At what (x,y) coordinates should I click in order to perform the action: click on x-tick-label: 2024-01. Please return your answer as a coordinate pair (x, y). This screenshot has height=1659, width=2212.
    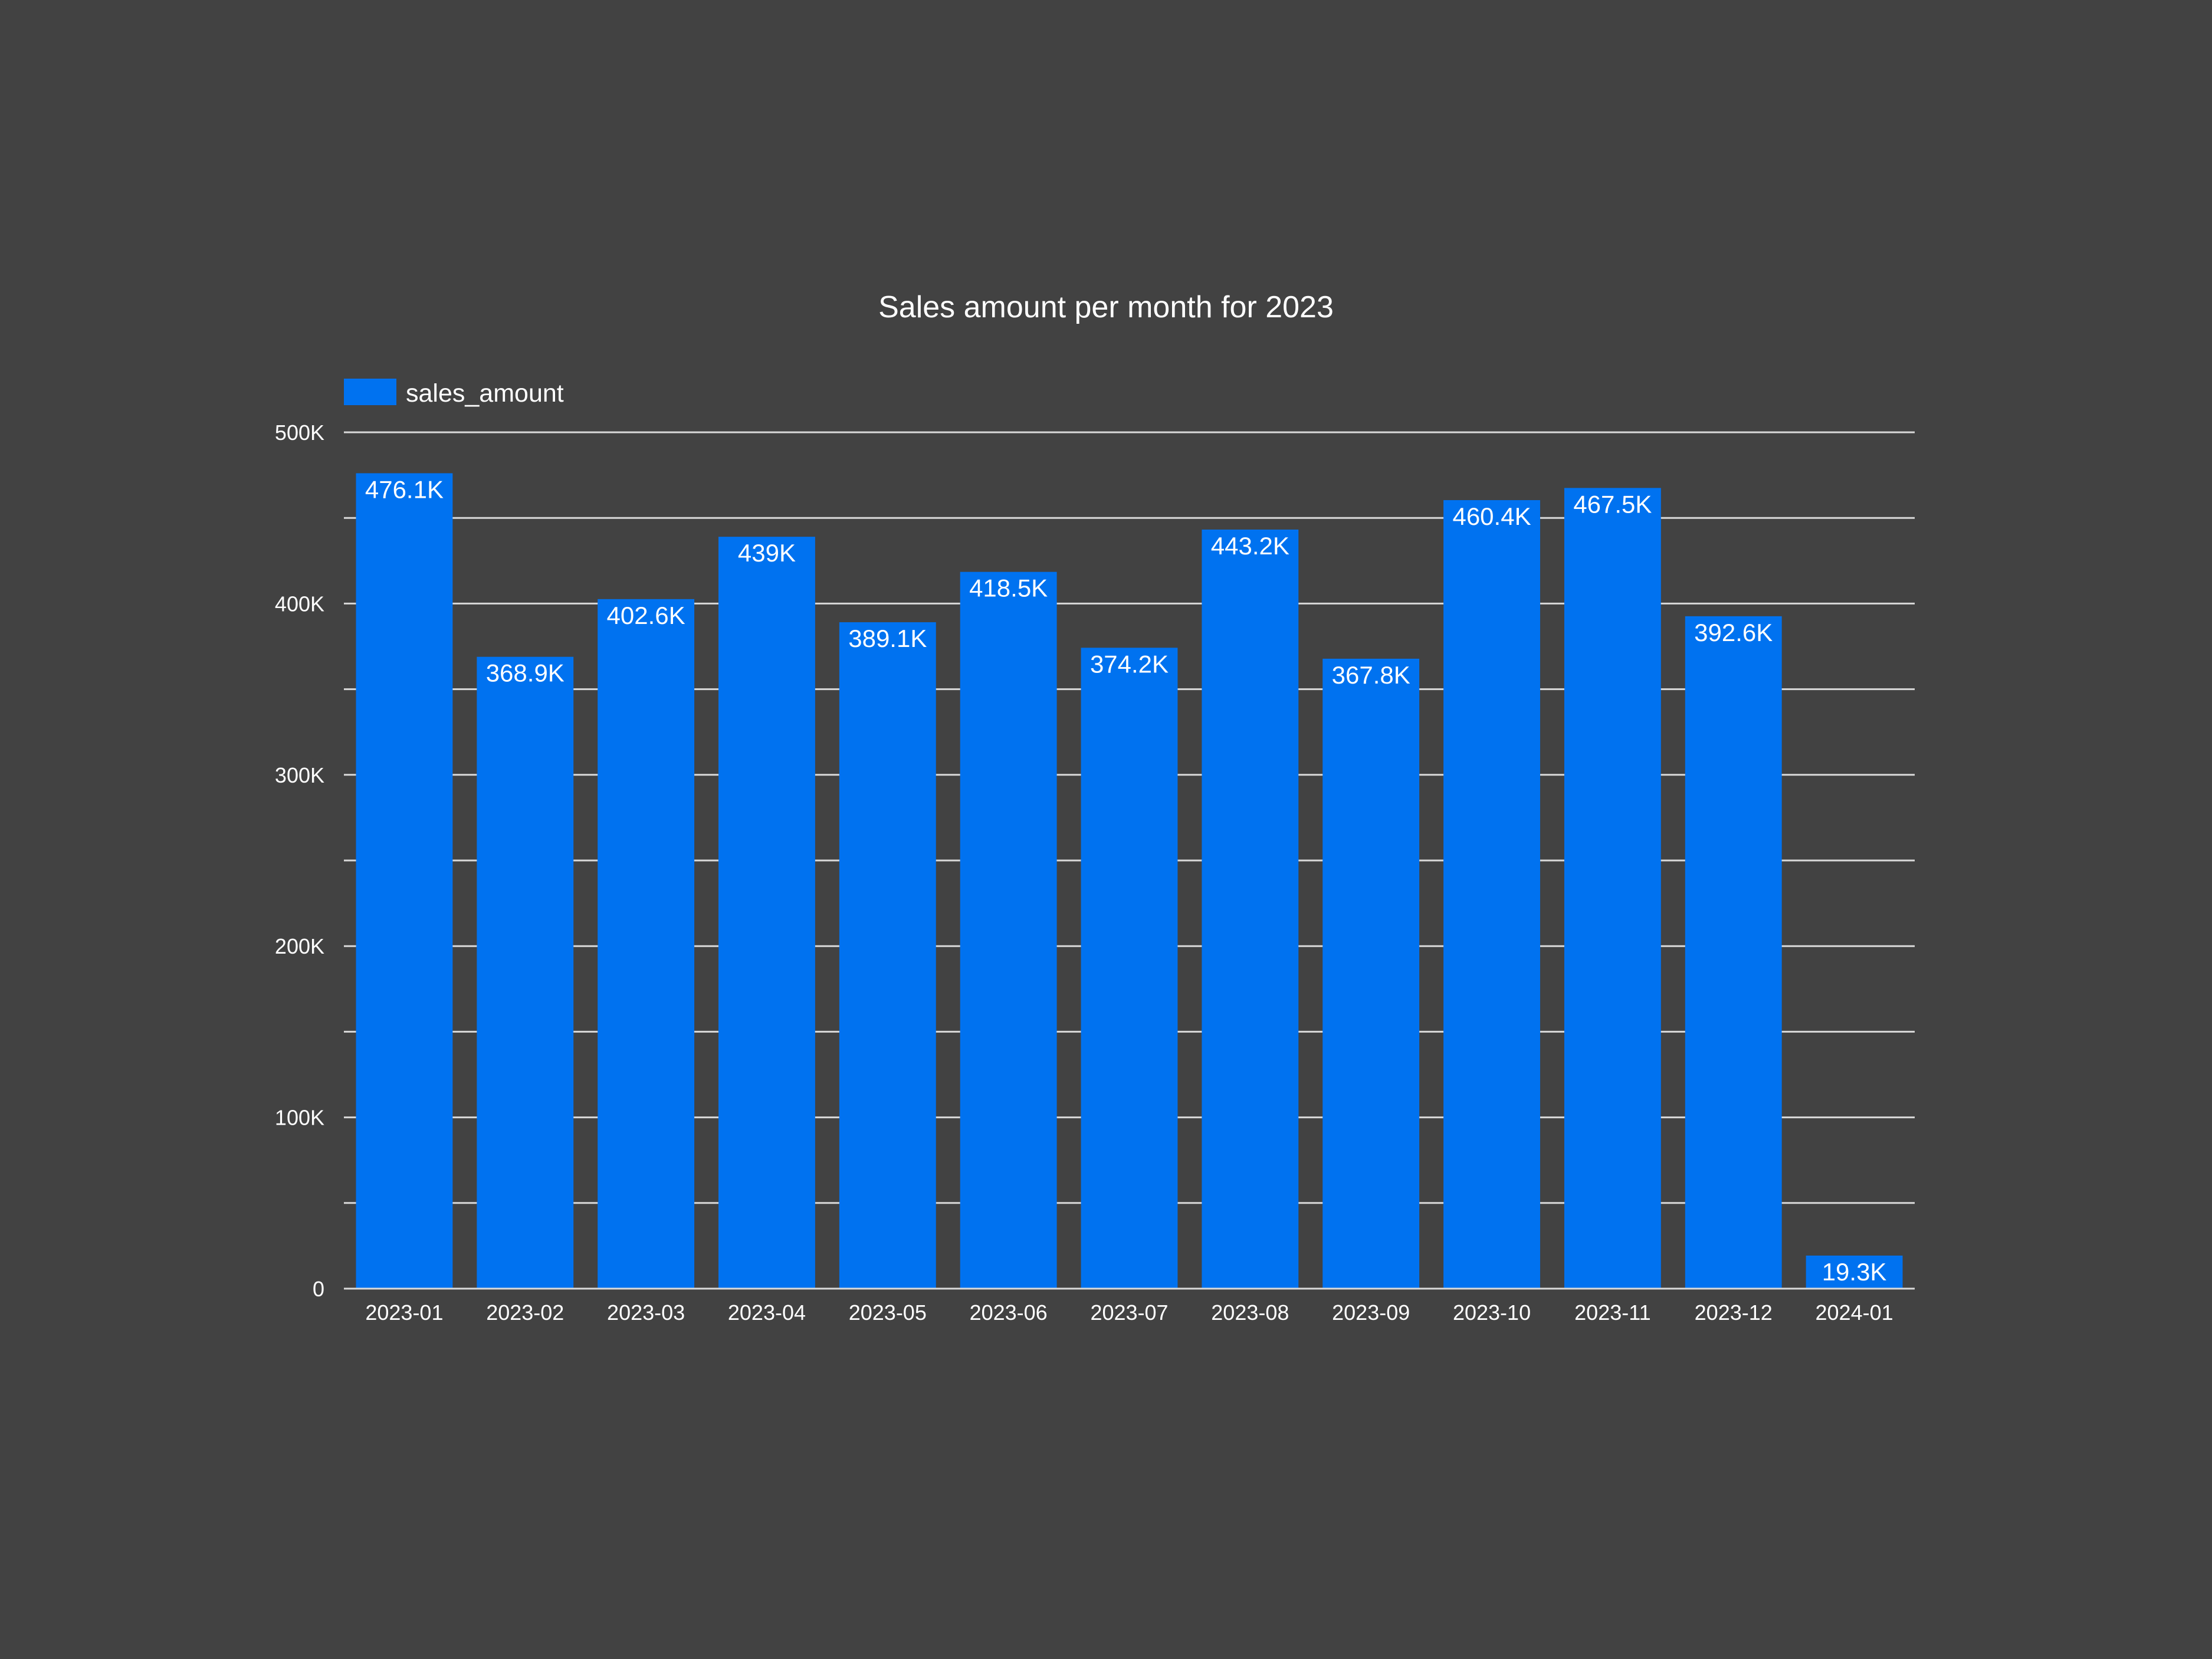
    Looking at the image, I should click on (1854, 1312).